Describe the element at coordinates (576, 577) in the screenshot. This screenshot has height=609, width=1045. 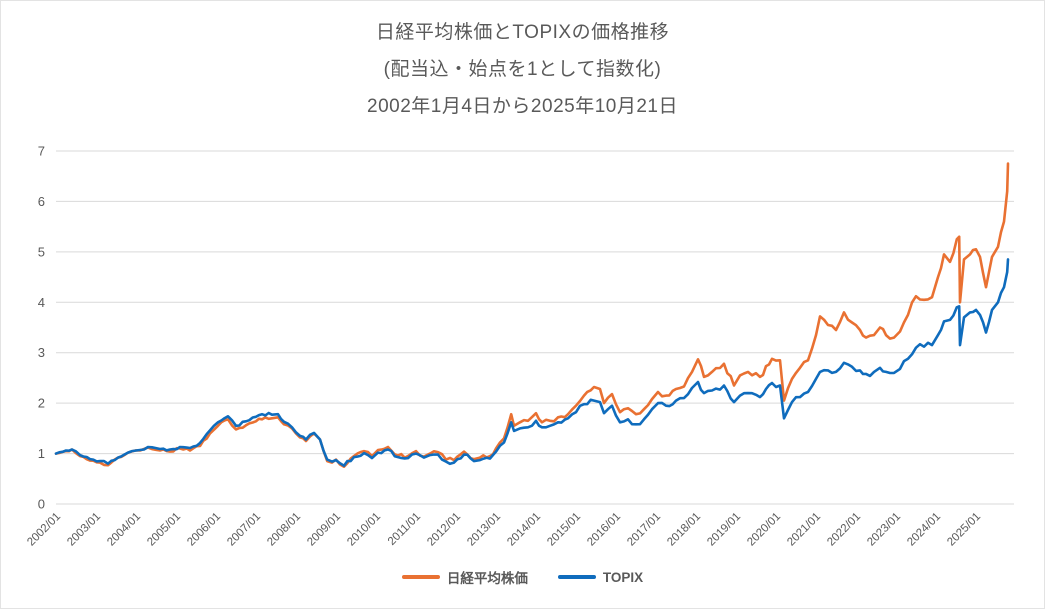
I see `topix-line-swatch` at that location.